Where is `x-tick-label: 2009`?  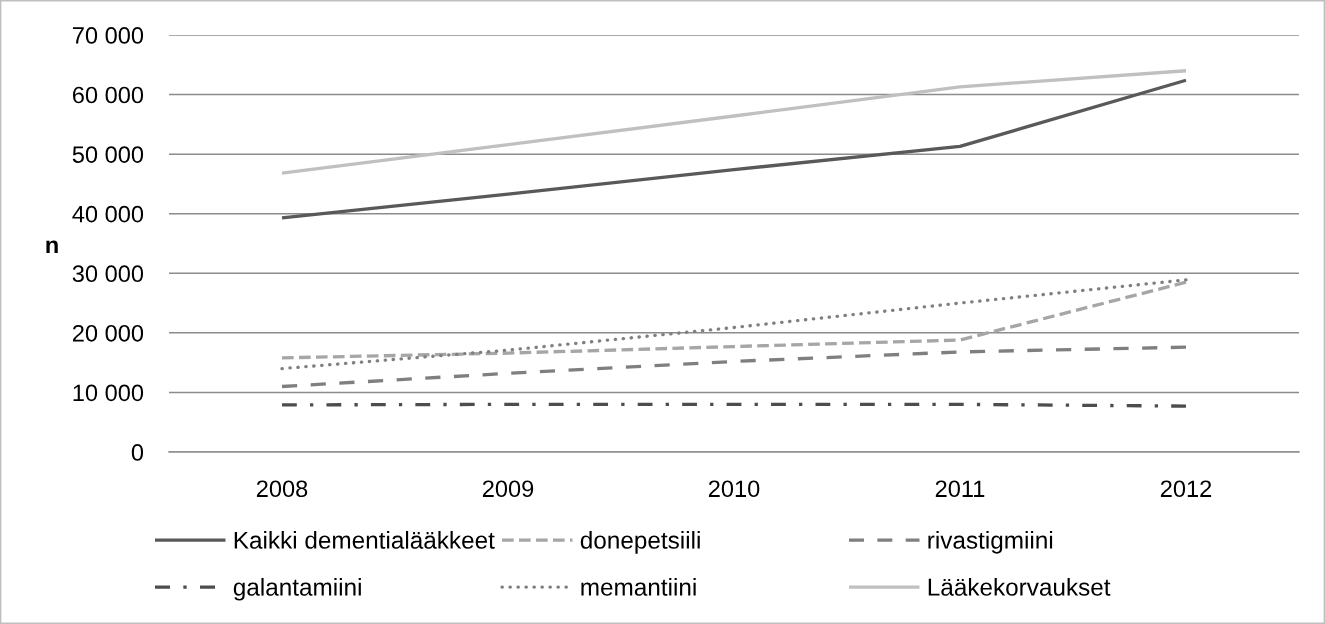
x-tick-label: 2009 is located at coordinates (508, 489).